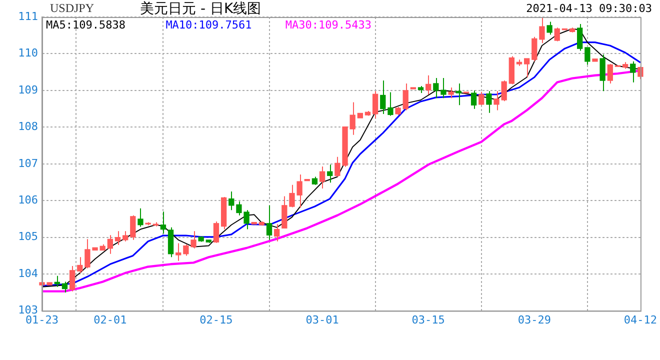  I want to click on x-tick-label: 04-12, so click(641, 319).